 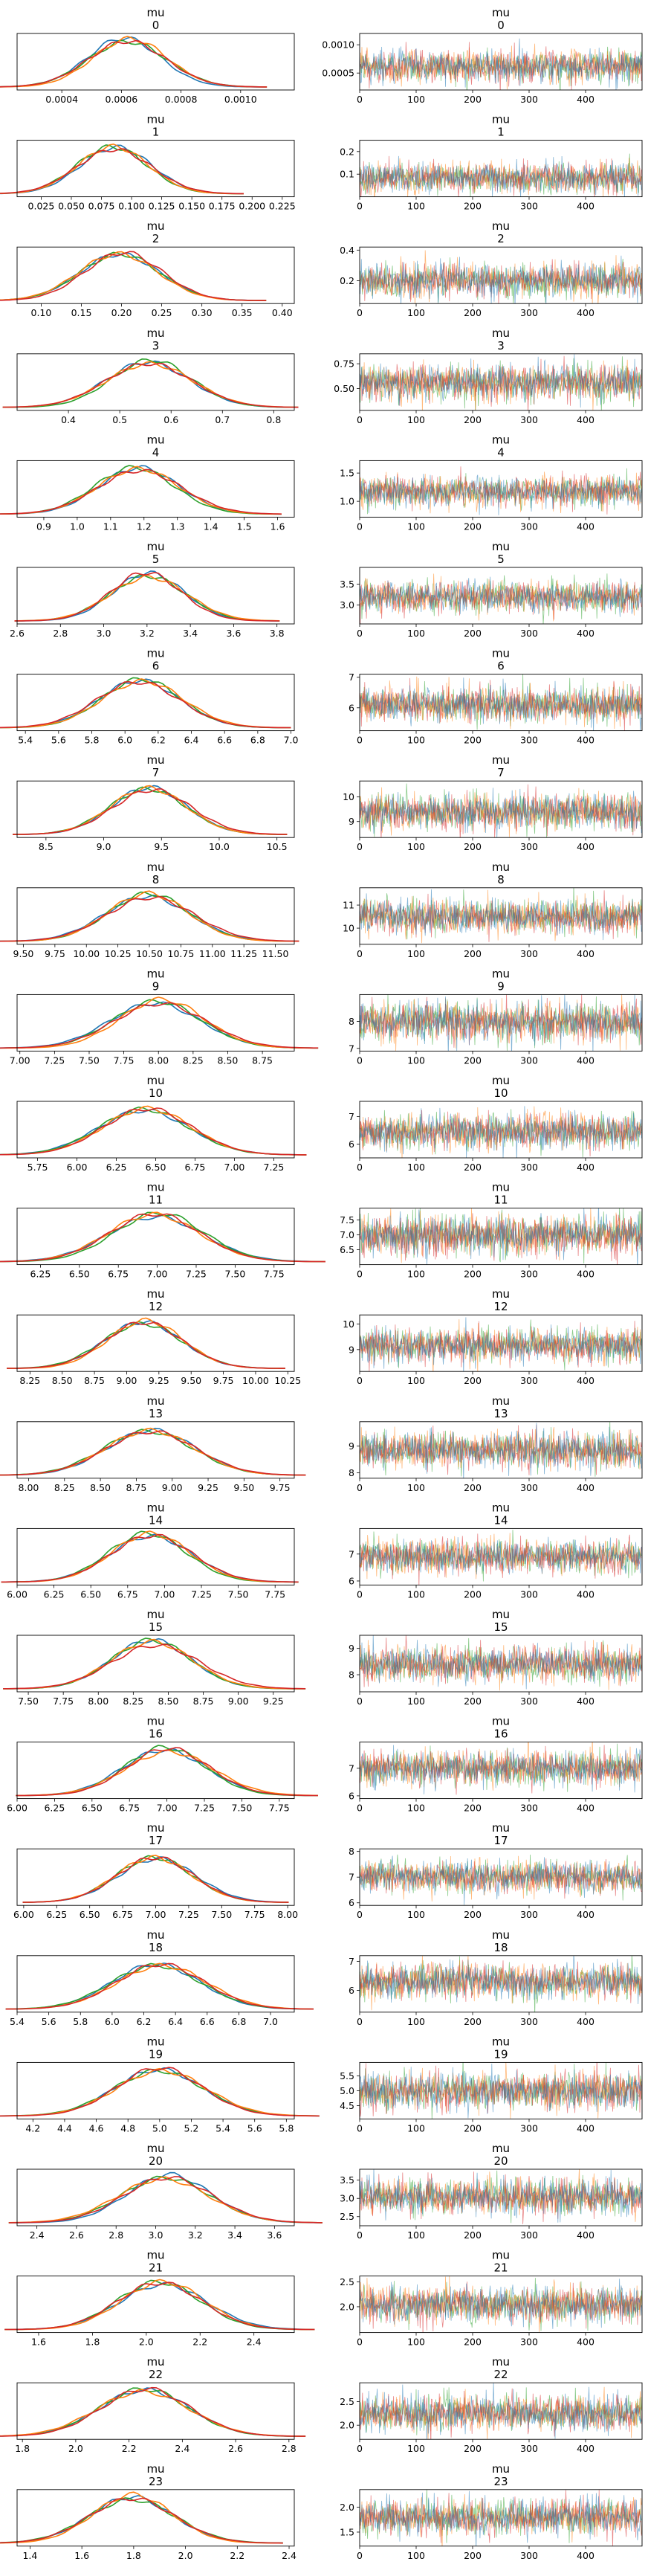 What do you see at coordinates (129, 1808) in the screenshot?
I see `kde-xtick-label: 6.75` at bounding box center [129, 1808].